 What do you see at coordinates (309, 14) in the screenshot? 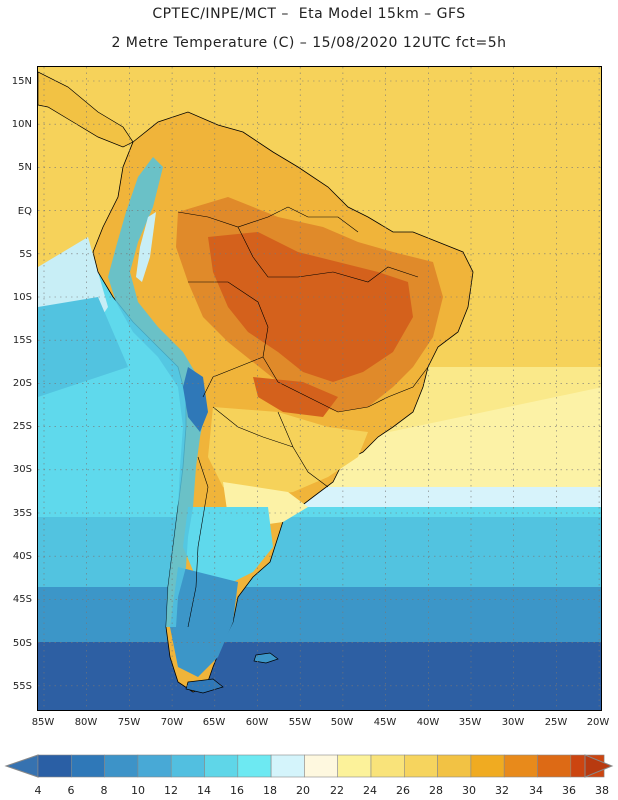
I see `map-title: CPTEC/INPE/MCT – Eta Model 15km – GFS` at bounding box center [309, 14].